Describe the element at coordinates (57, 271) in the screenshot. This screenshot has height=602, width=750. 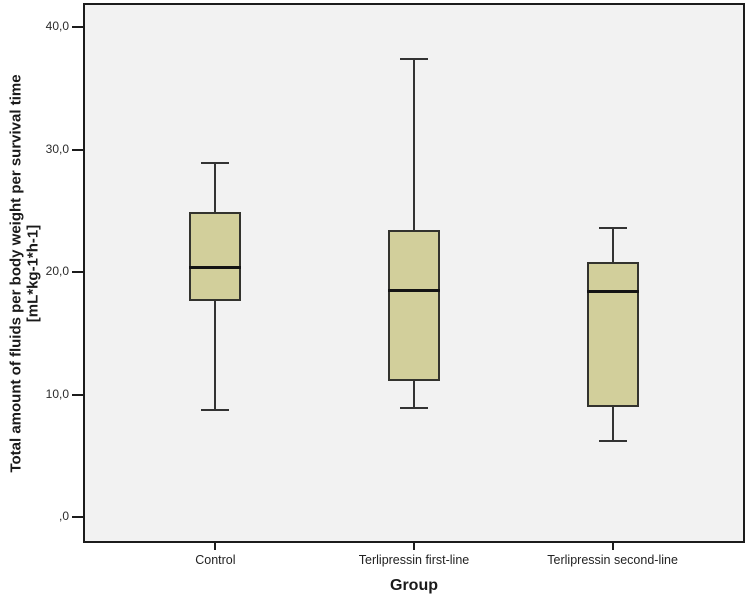
I see `y-tick-label: 20,0` at that location.